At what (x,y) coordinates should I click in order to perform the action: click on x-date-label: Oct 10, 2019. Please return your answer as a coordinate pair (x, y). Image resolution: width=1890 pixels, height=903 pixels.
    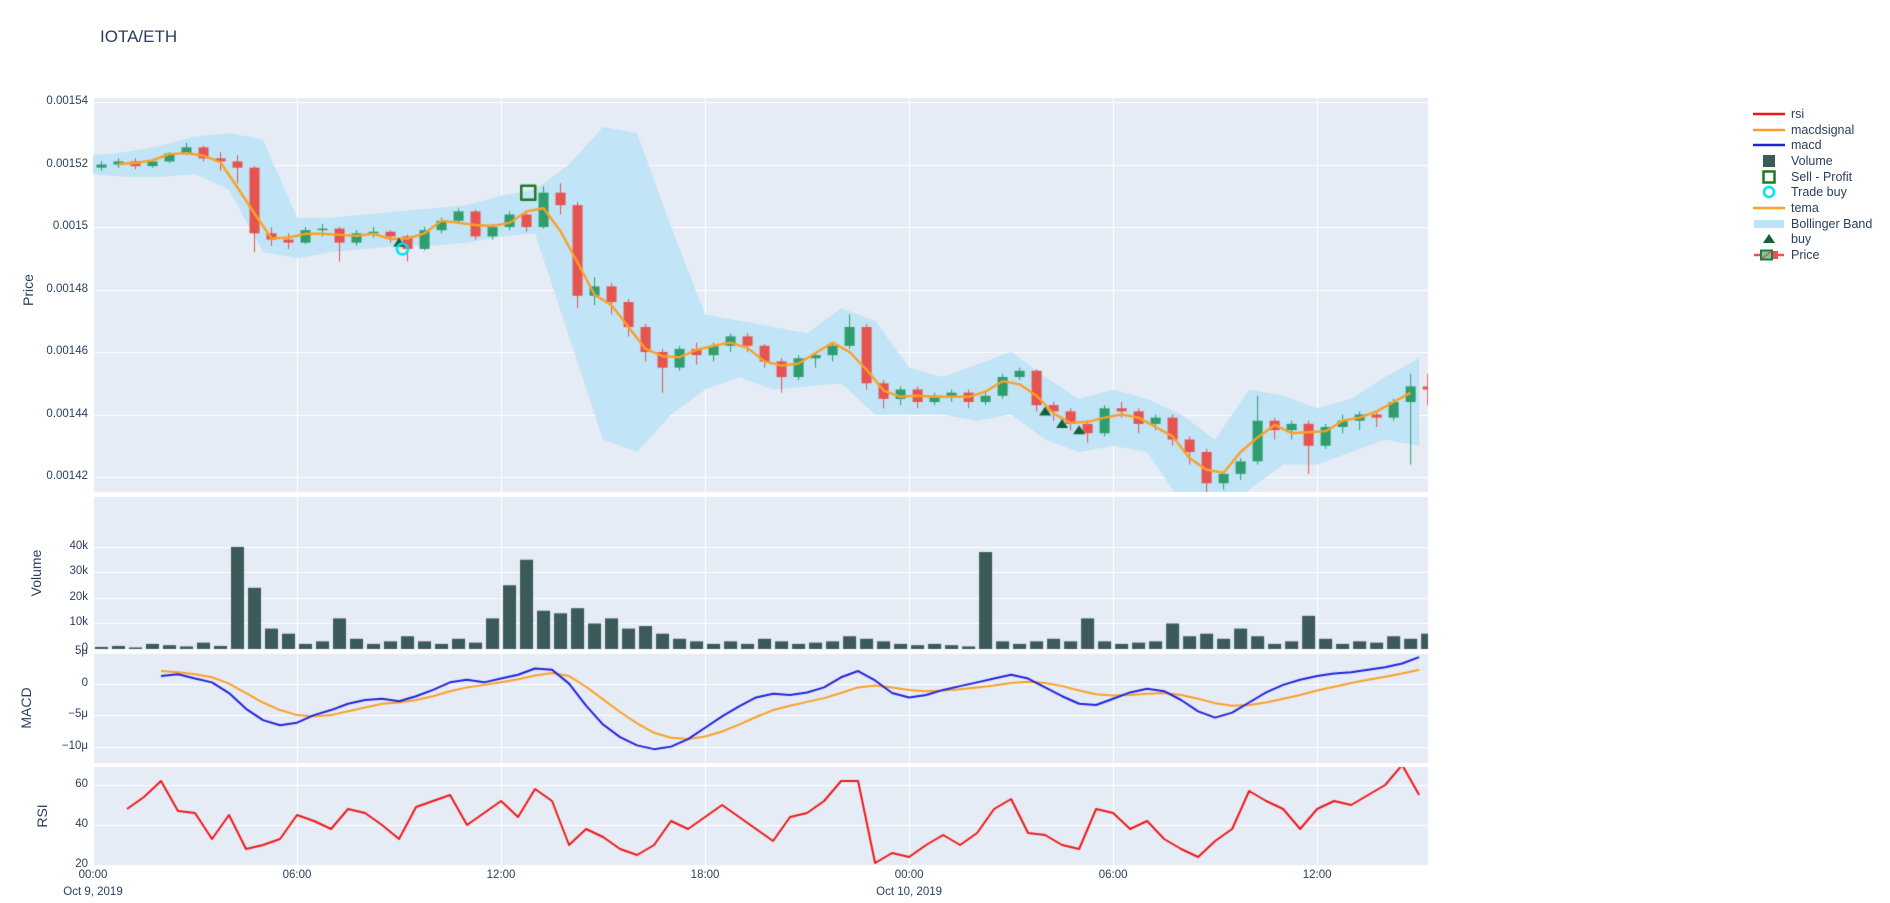
    Looking at the image, I should click on (909, 892).